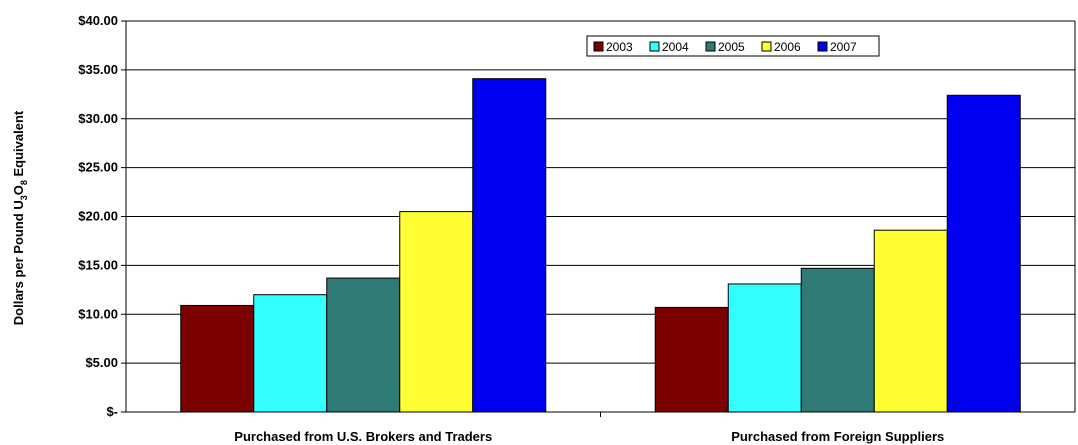 The height and width of the screenshot is (445, 1078). I want to click on y-tick-label: $20.00, so click(98, 216).